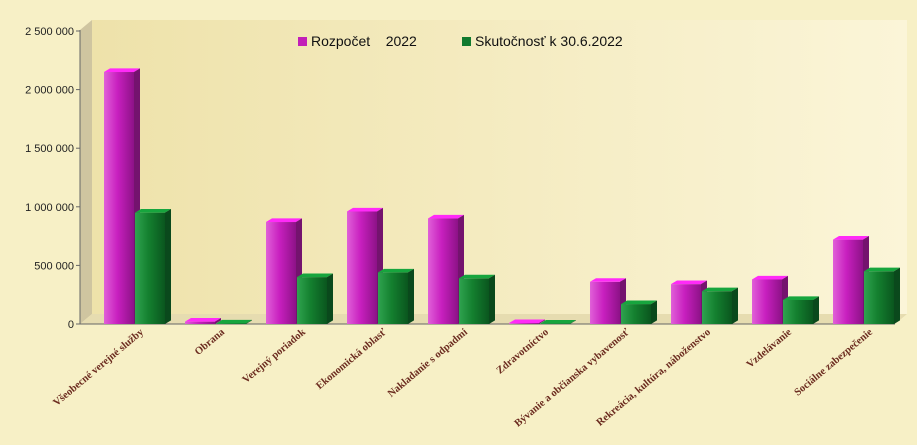 The height and width of the screenshot is (445, 917). Describe the element at coordinates (428, 363) in the screenshot. I see `x-category-label: Nakladanie s odpadmi` at that location.